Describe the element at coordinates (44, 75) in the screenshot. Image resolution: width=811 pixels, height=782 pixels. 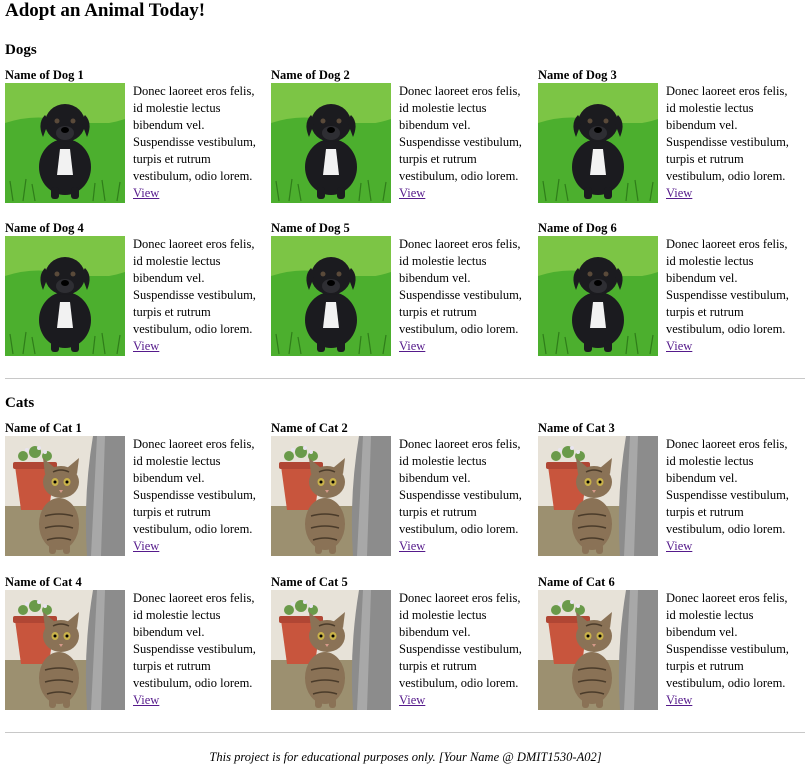
I see `dog-name: Name of Dog 1` at that location.